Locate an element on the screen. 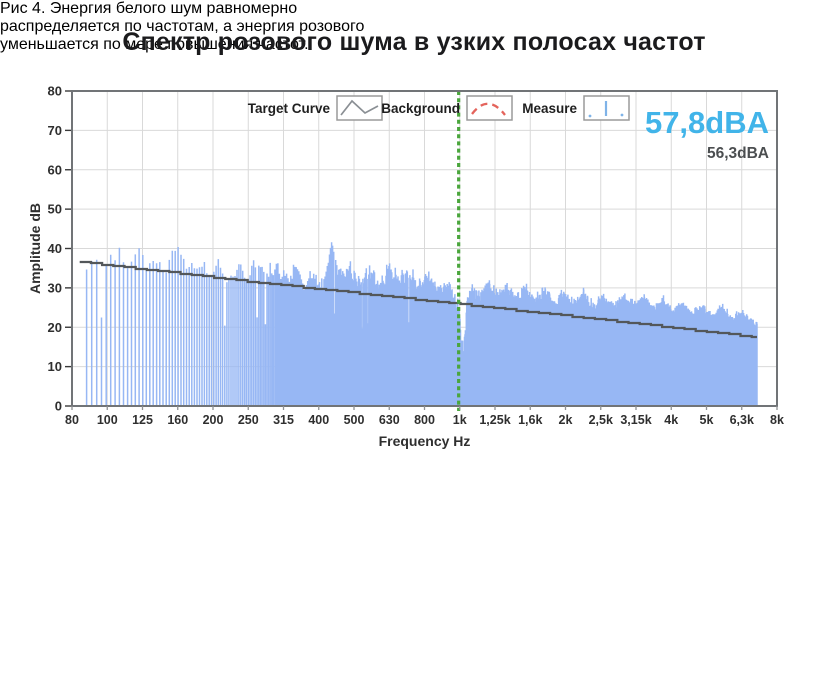 The image size is (828, 681). x-tick-label: 200 is located at coordinates (213, 420).